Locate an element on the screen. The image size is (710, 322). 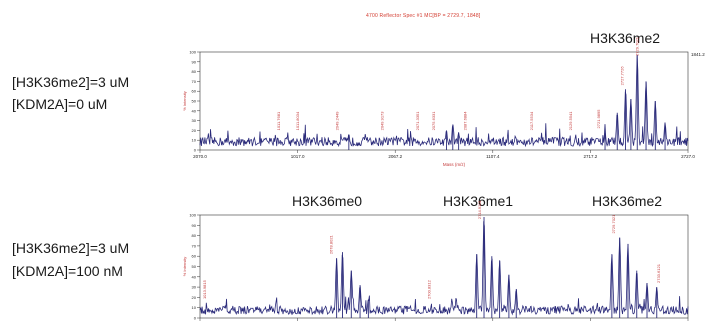
peak-mz-annotation: 2049.2449 is located at coordinates (337, 121).